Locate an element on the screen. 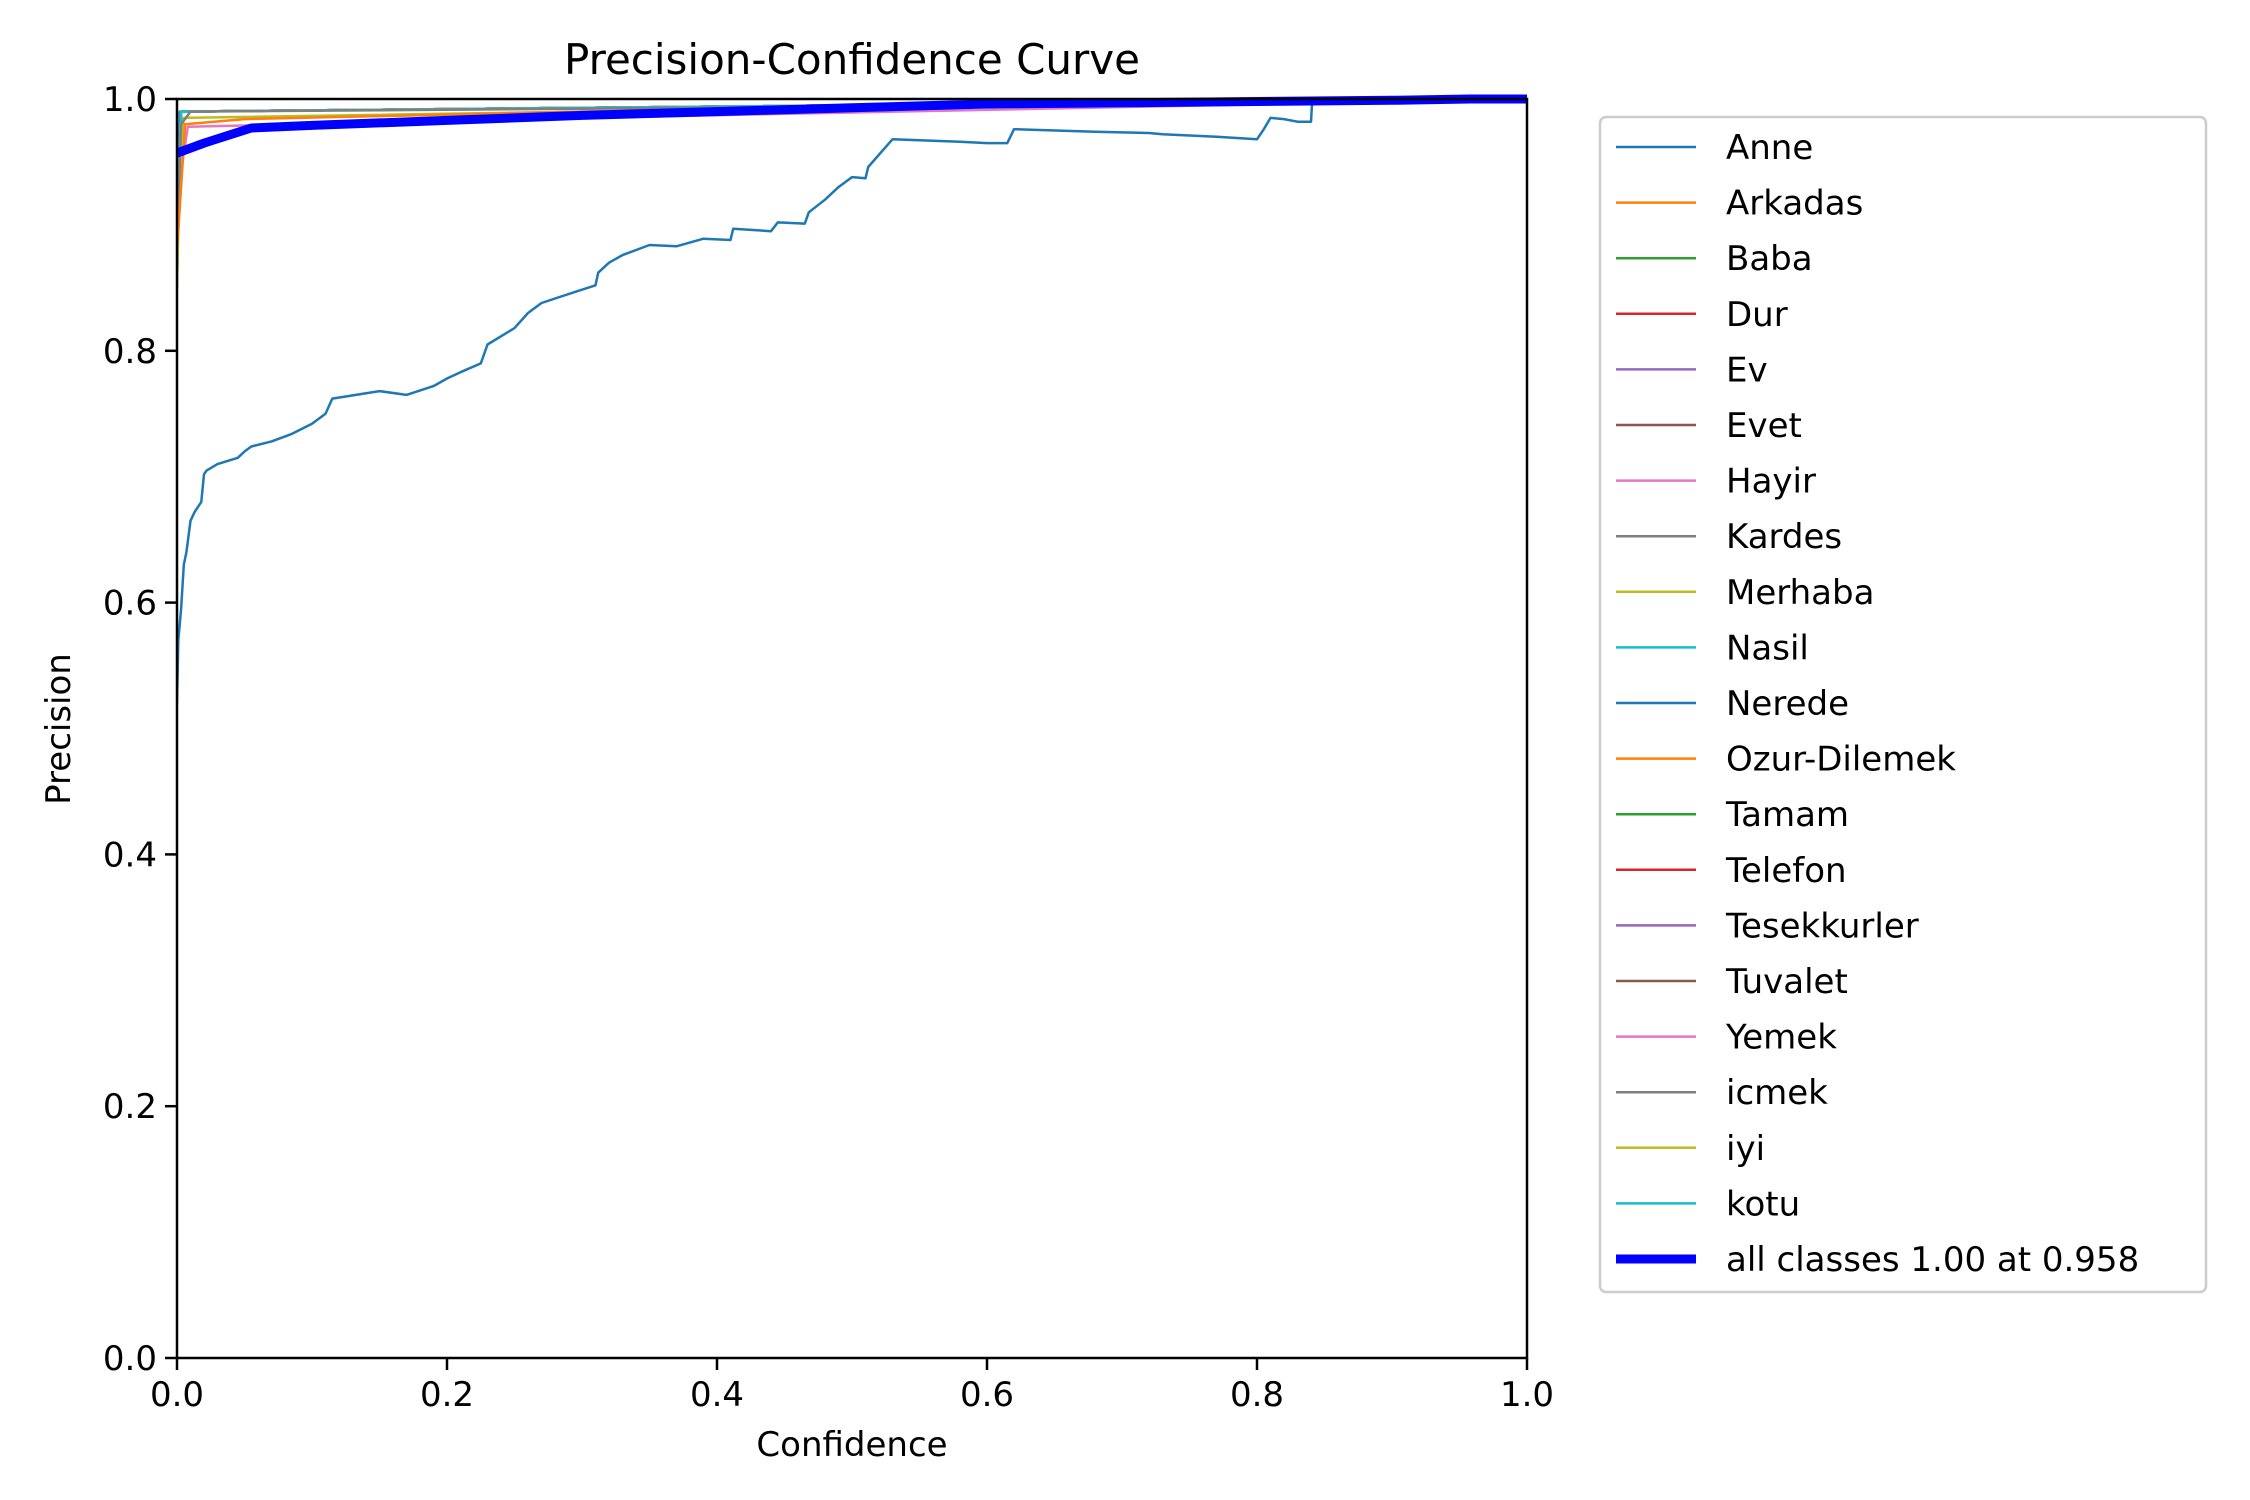 This screenshot has height=1500, width=2250. y-axis-label: Precision is located at coordinates (59, 729).